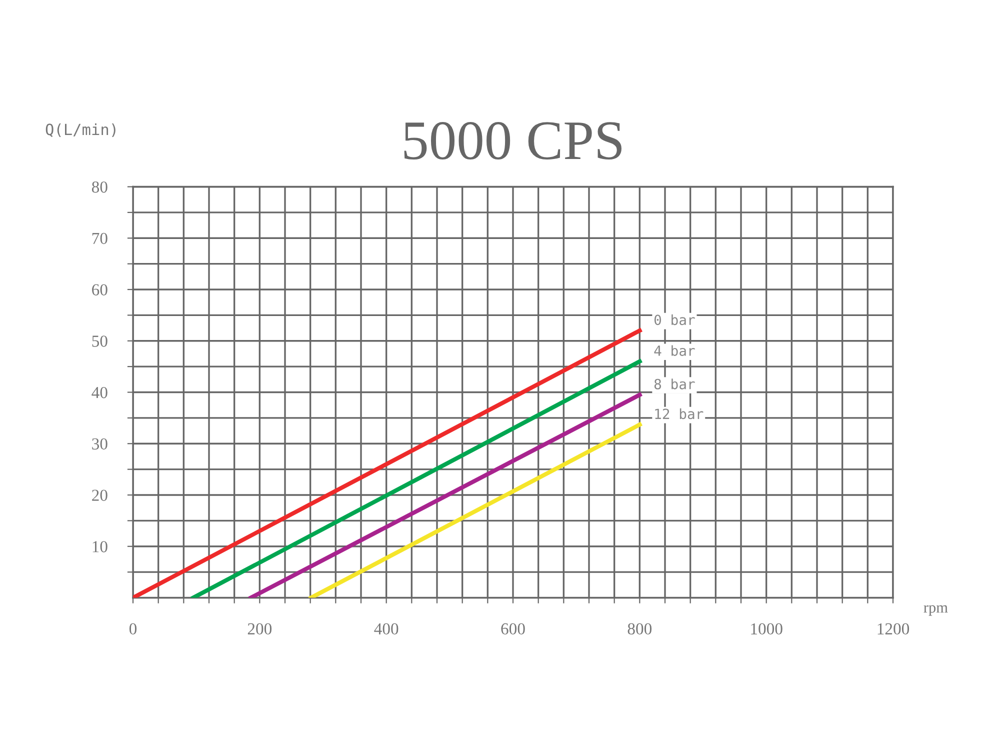 Image resolution: width=1000 pixels, height=750 pixels. What do you see at coordinates (100, 238) in the screenshot?
I see `y-tick-label: 70` at bounding box center [100, 238].